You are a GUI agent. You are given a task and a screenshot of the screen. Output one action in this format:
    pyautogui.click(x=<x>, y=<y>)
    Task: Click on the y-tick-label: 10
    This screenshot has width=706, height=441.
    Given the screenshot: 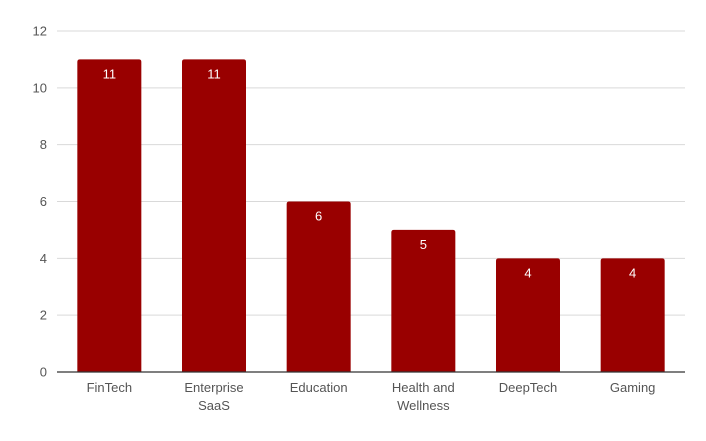 What is the action you would take?
    pyautogui.click(x=40, y=87)
    